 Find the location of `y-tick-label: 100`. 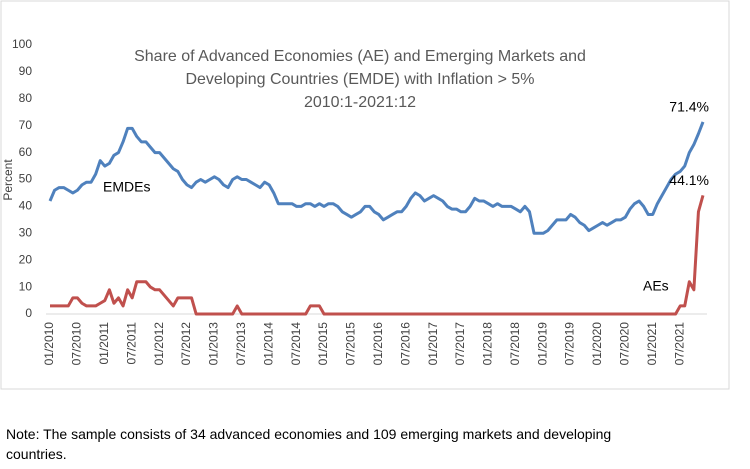

y-tick-label: 100 is located at coordinates (22, 44).